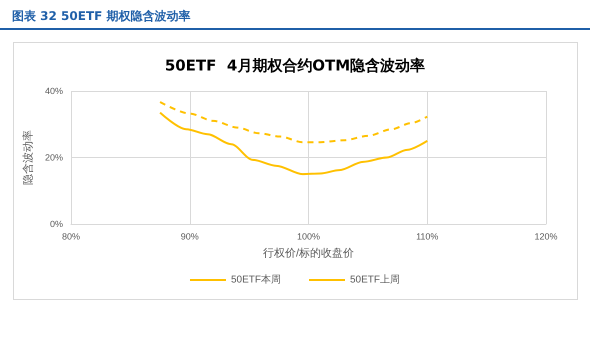 This screenshot has height=362, width=590. What do you see at coordinates (56, 224) in the screenshot?
I see `y-tick-label: 0%` at bounding box center [56, 224].